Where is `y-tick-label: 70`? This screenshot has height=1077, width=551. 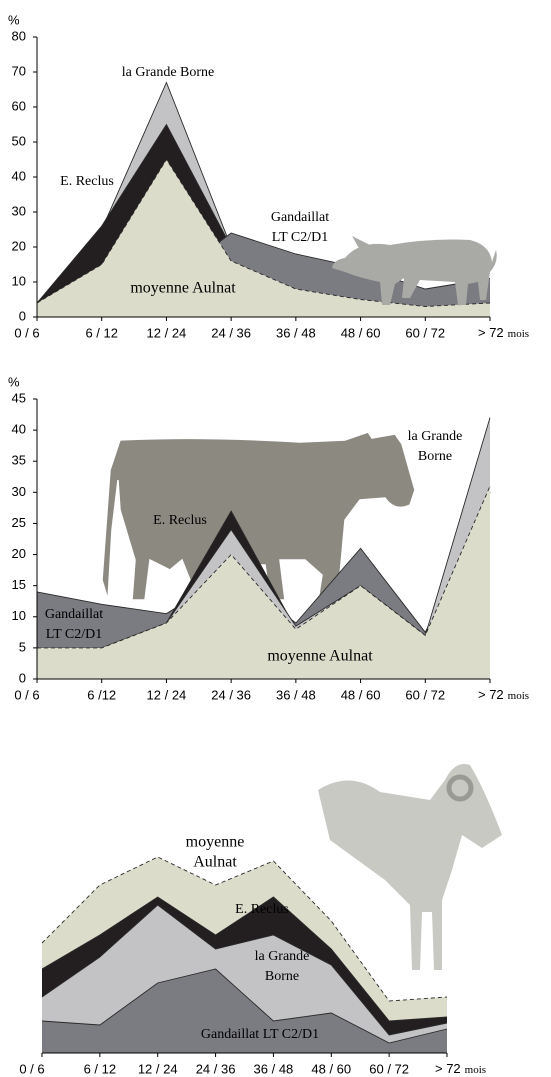
y-tick-label: 70 is located at coordinates (19, 70).